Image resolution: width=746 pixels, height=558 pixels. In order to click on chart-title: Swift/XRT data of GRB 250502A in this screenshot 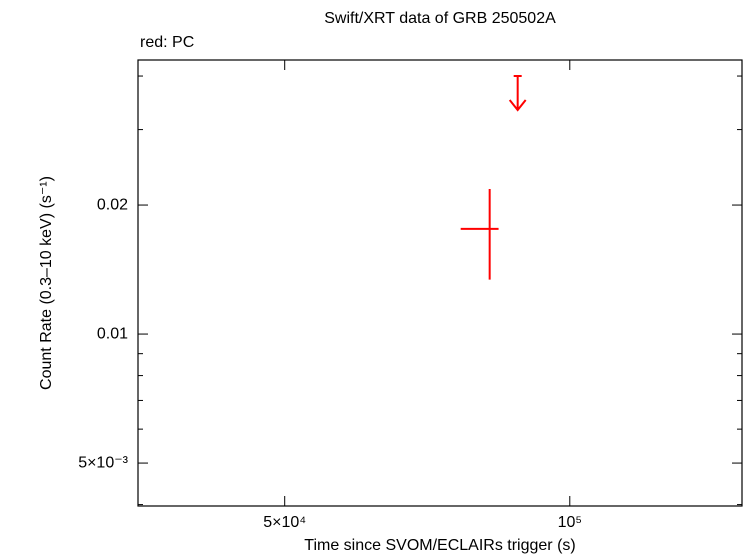, I will do `click(440, 18)`.